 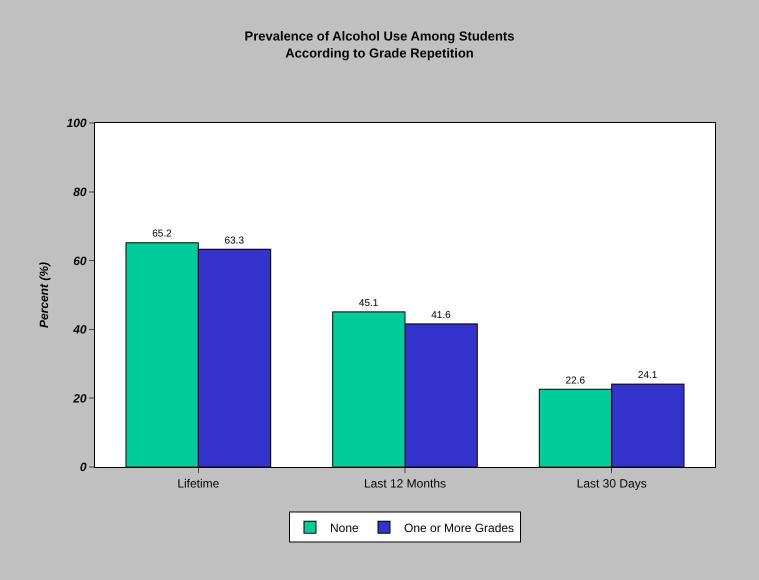 What do you see at coordinates (611, 483) in the screenshot?
I see `x-tick-label: Last 30 Days` at bounding box center [611, 483].